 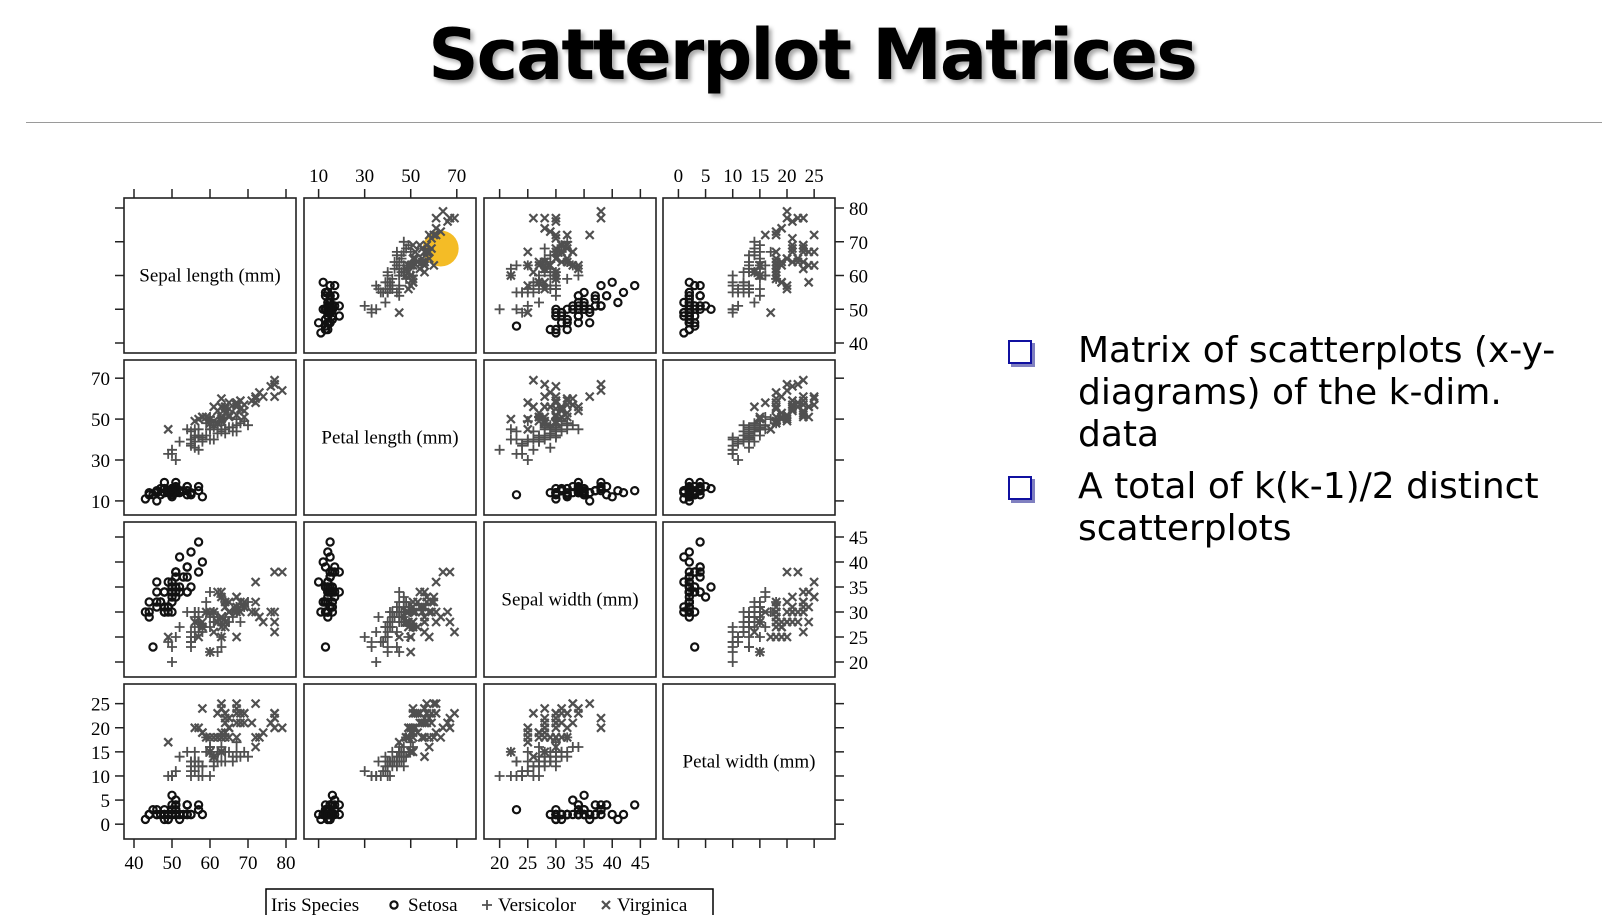 I want to click on legend: Iris Species Setosa Versicolor Virginica, so click(x=489, y=901).